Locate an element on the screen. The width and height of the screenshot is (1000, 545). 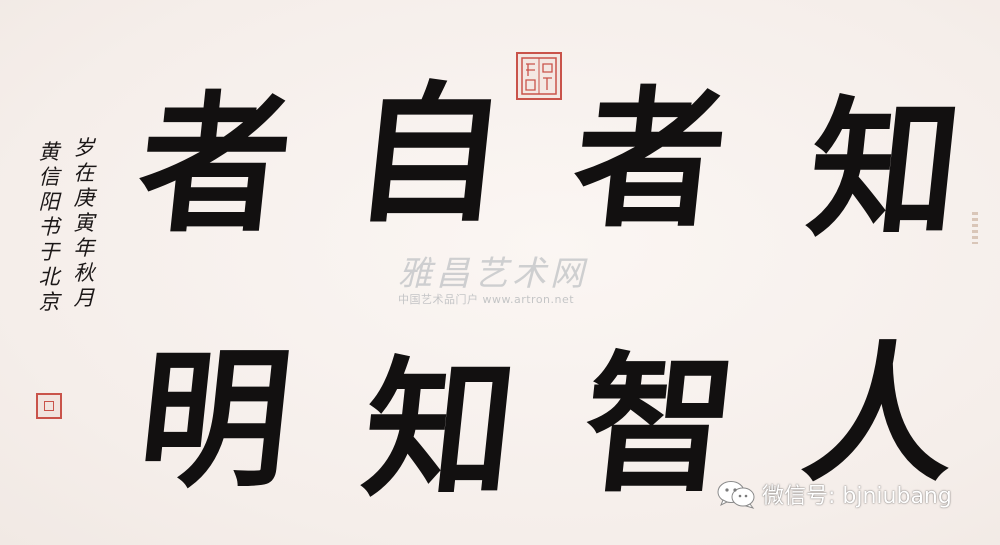
calligraphy-char-ming: 明 is located at coordinates (215, 420).